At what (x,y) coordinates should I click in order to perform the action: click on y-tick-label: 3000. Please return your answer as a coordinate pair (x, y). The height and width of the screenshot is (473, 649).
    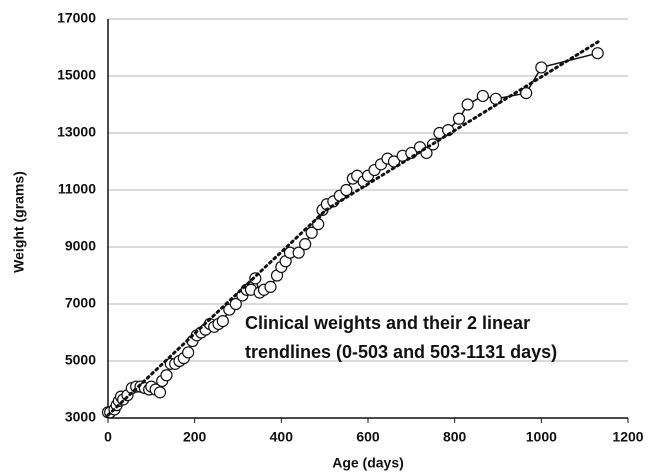
    Looking at the image, I should click on (80, 417).